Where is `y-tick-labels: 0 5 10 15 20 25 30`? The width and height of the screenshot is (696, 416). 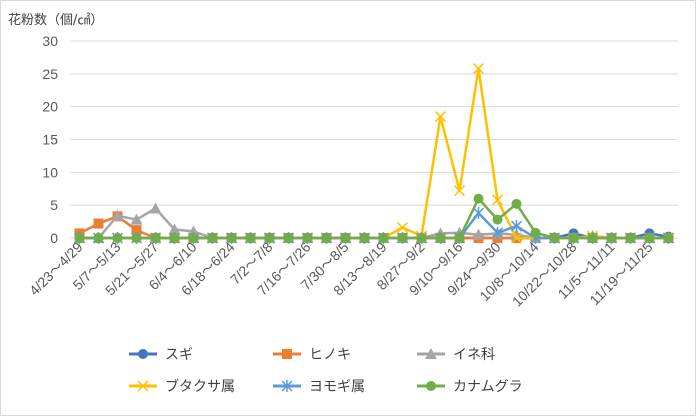 y-tick-labels: 0 5 10 15 20 25 30 is located at coordinates (50, 139).